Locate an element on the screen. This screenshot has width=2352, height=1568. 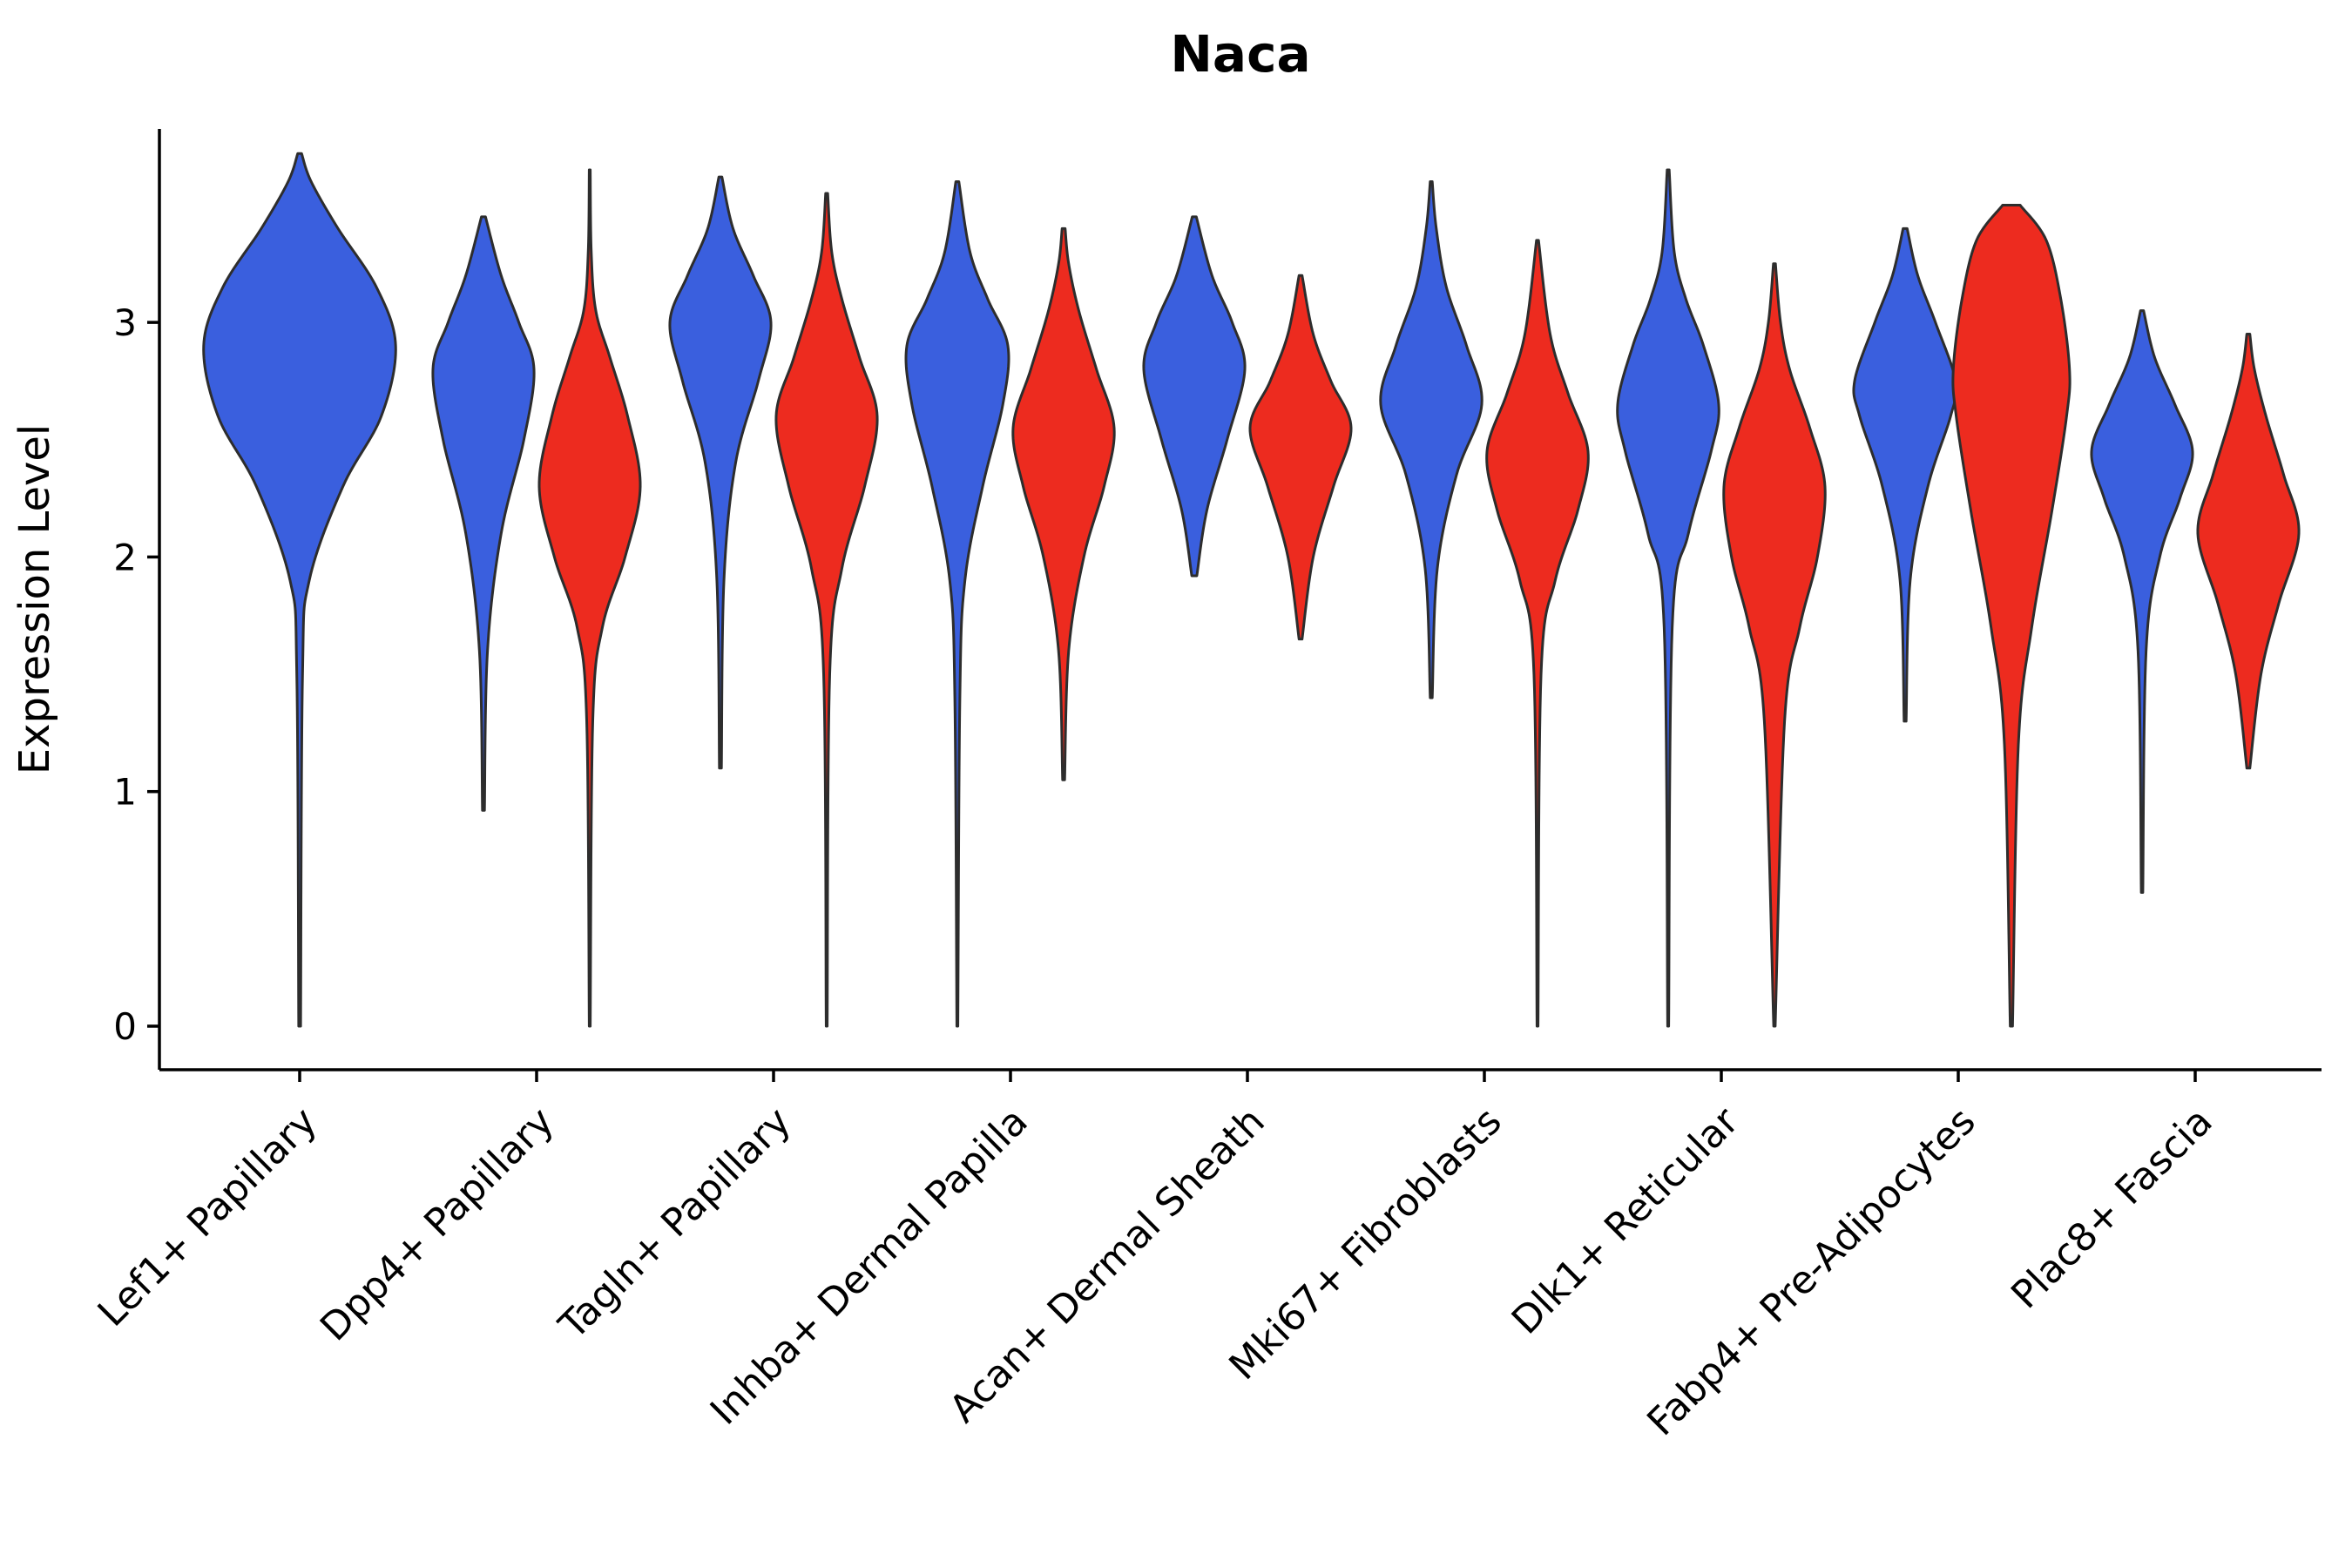
y-tick-label: 3 is located at coordinates (125, 322).